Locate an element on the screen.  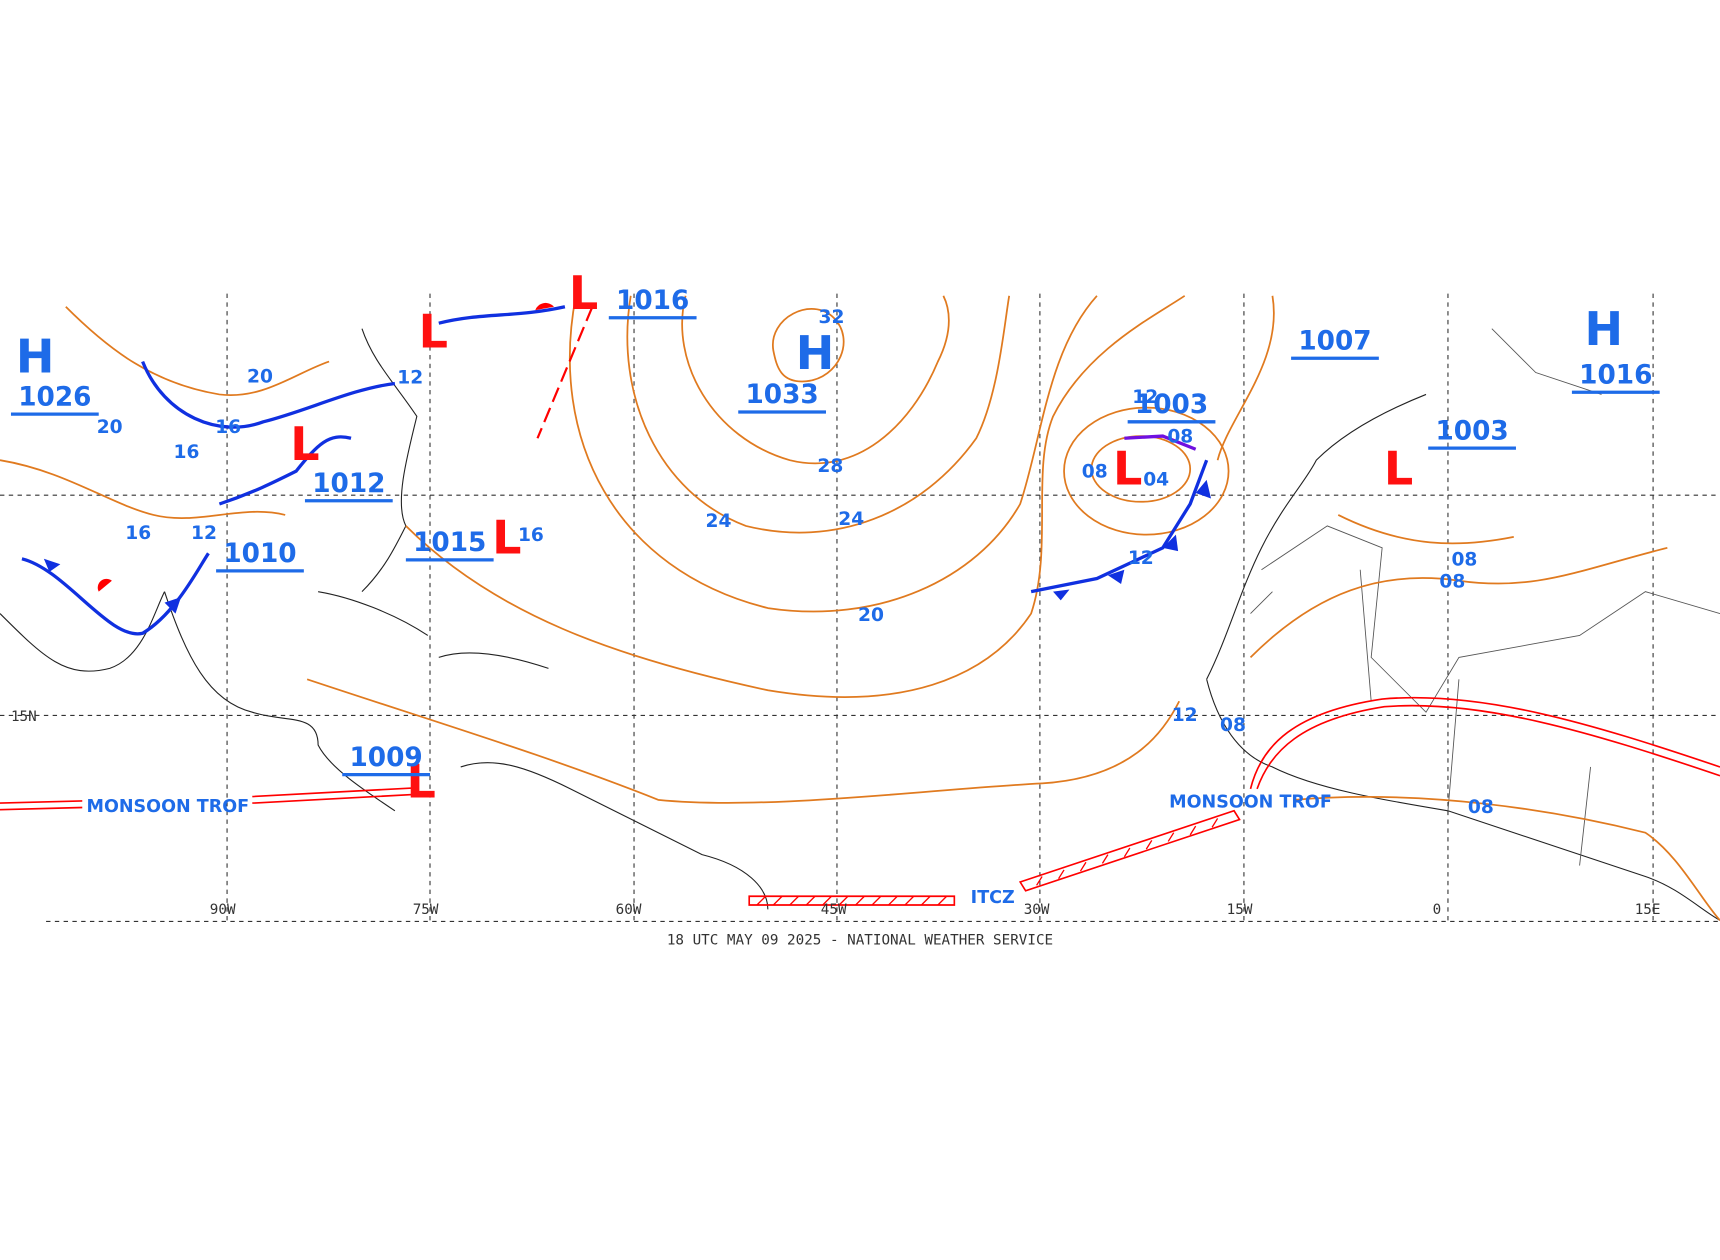
isobar-label: 04 is located at coordinates (1156, 479).